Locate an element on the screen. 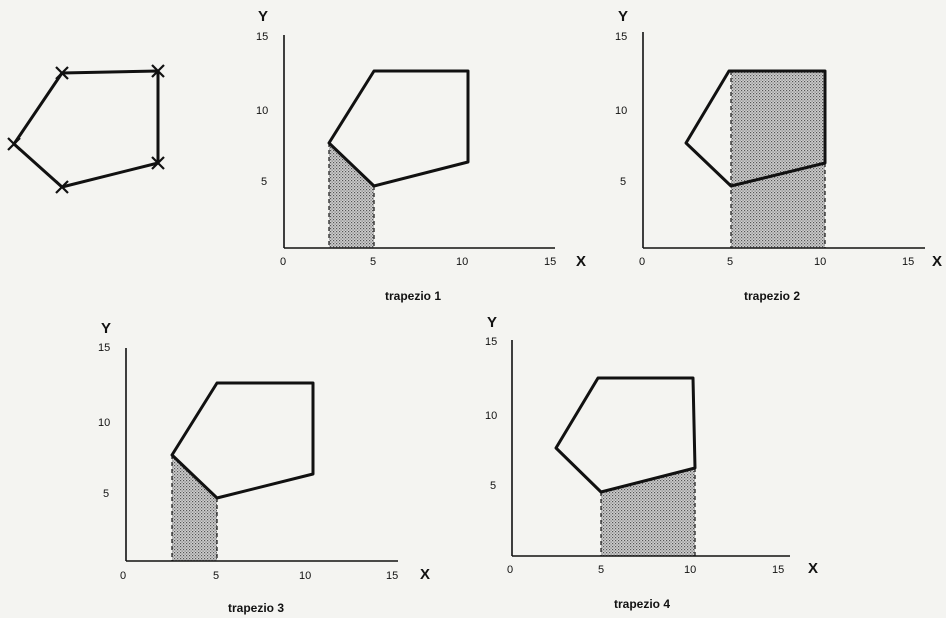 Image resolution: width=946 pixels, height=618 pixels. panel-caption: trapezio 4 is located at coordinates (642, 604).